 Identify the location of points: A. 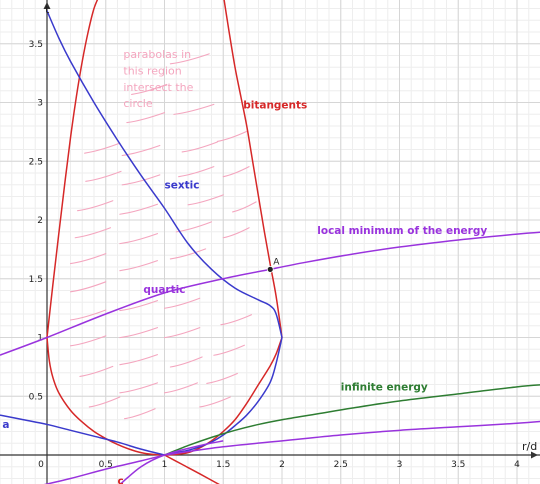
(273, 265).